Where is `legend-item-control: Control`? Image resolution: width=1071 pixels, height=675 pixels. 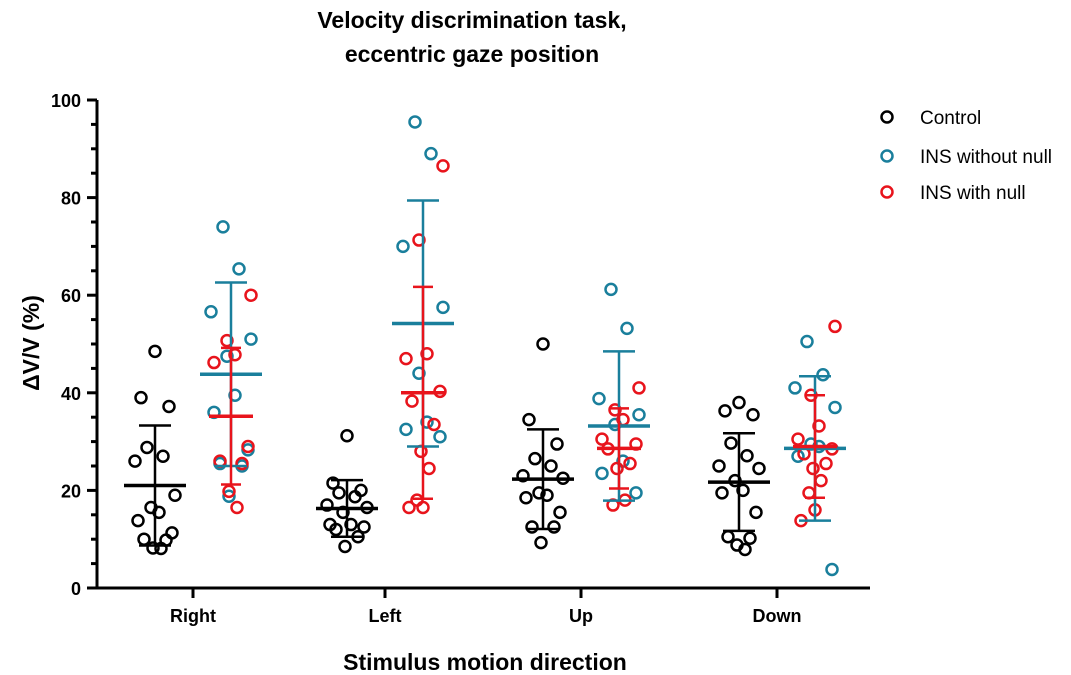 legend-item-control: Control is located at coordinates (930, 118).